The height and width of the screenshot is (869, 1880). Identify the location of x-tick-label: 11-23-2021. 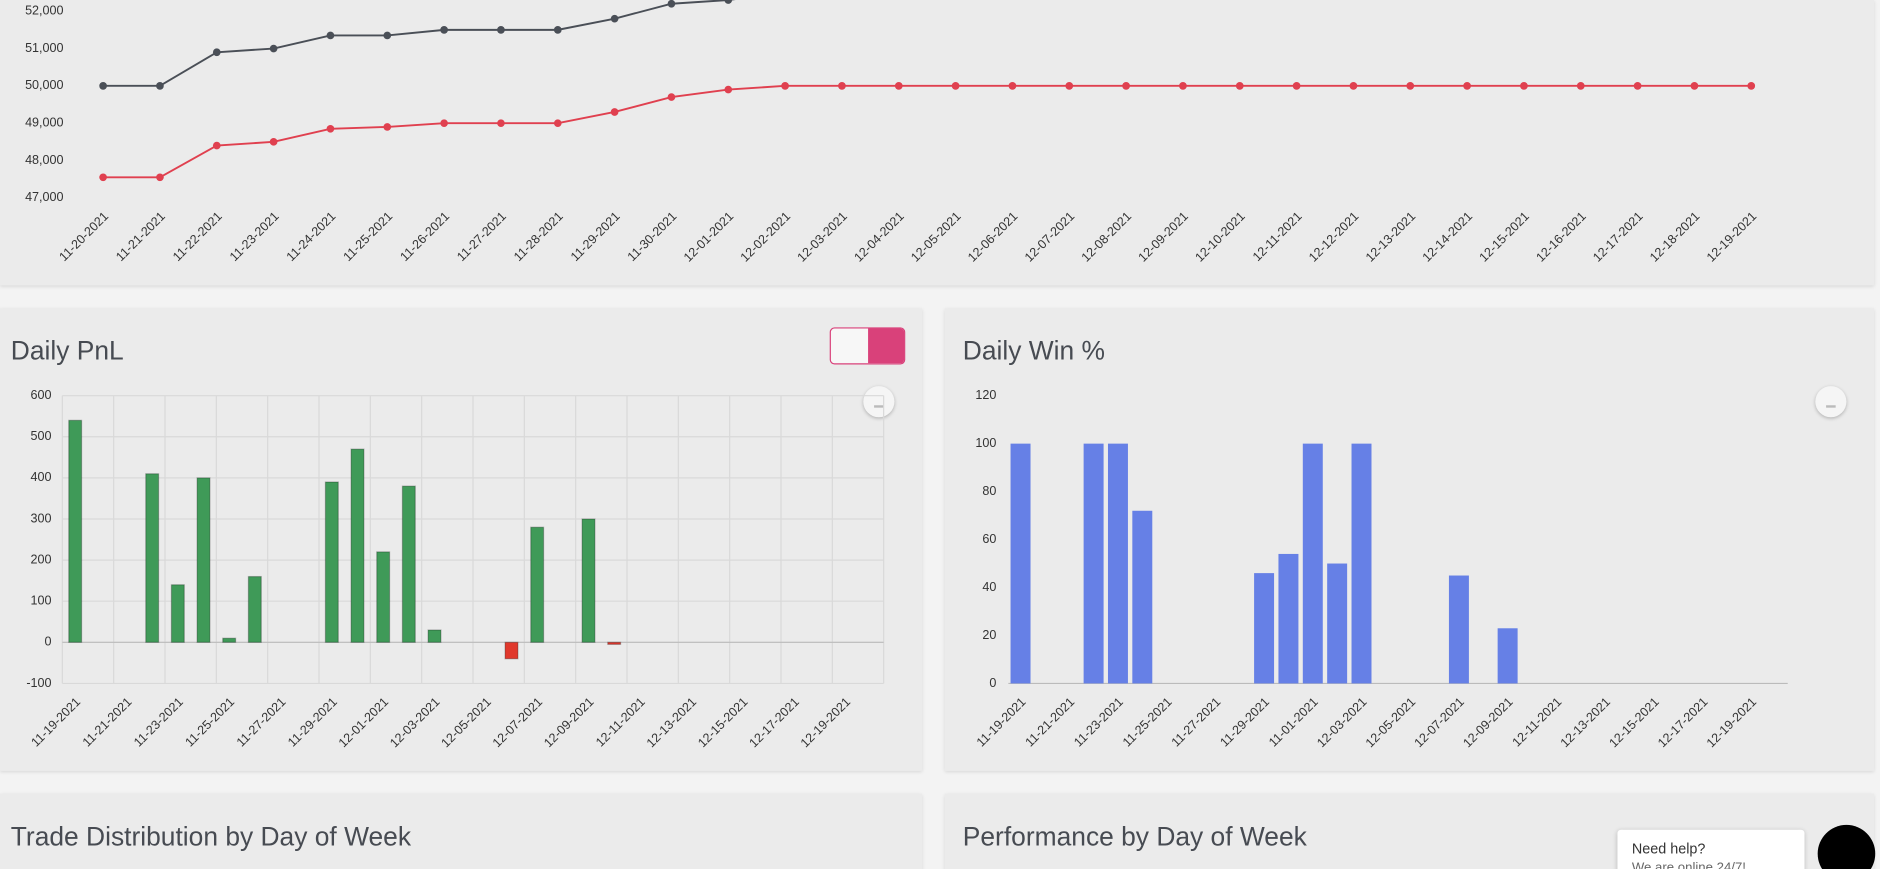
(254, 236).